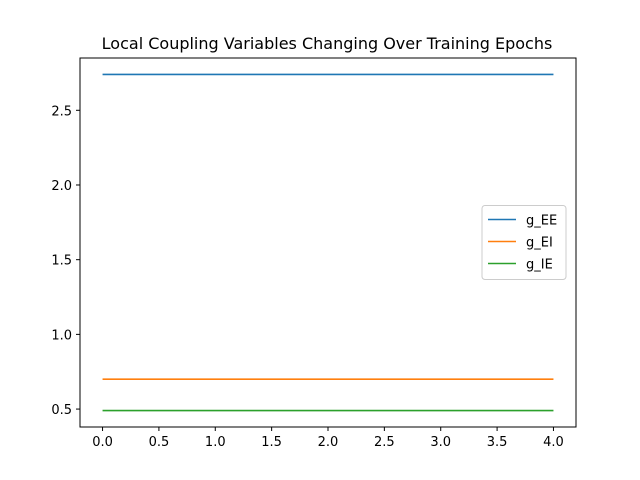  What do you see at coordinates (440, 442) in the screenshot?
I see `x-tick-label: 3.0` at bounding box center [440, 442].